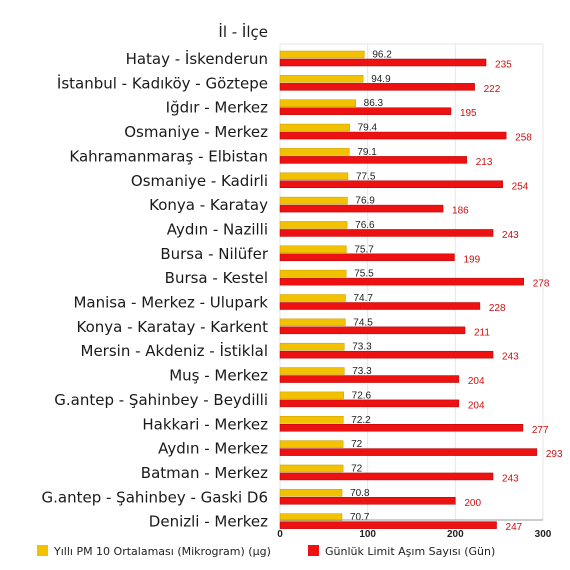 The image size is (570, 570). I want to click on pm10-value-label: 76.9, so click(365, 201).